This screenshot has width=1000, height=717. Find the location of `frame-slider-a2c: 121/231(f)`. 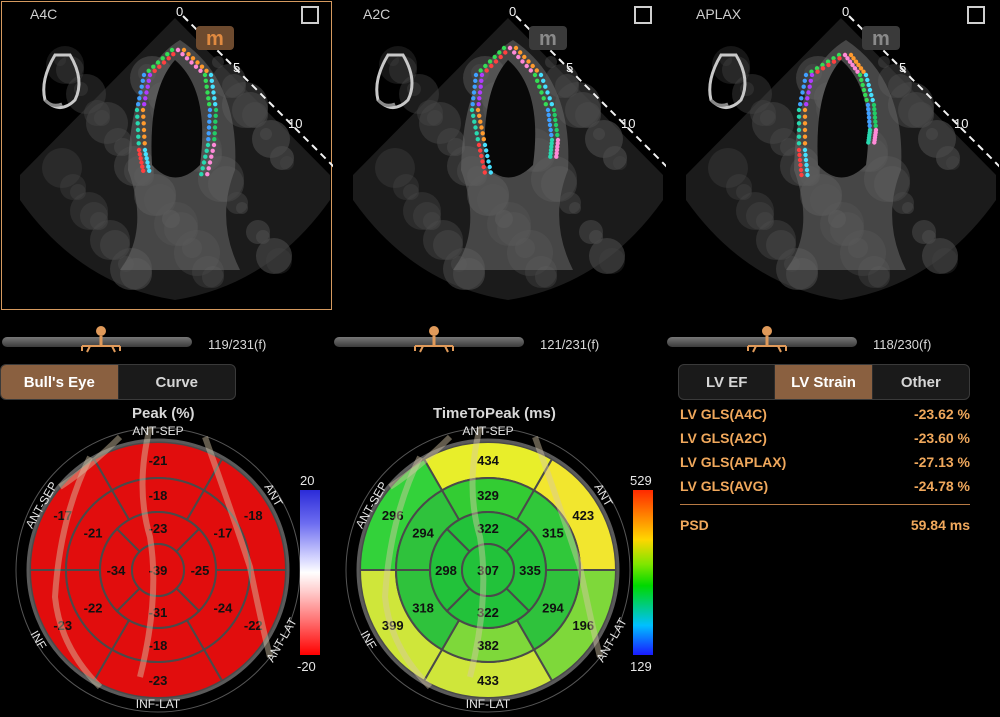

frame-slider-a2c: 121/231(f) is located at coordinates (499, 344).